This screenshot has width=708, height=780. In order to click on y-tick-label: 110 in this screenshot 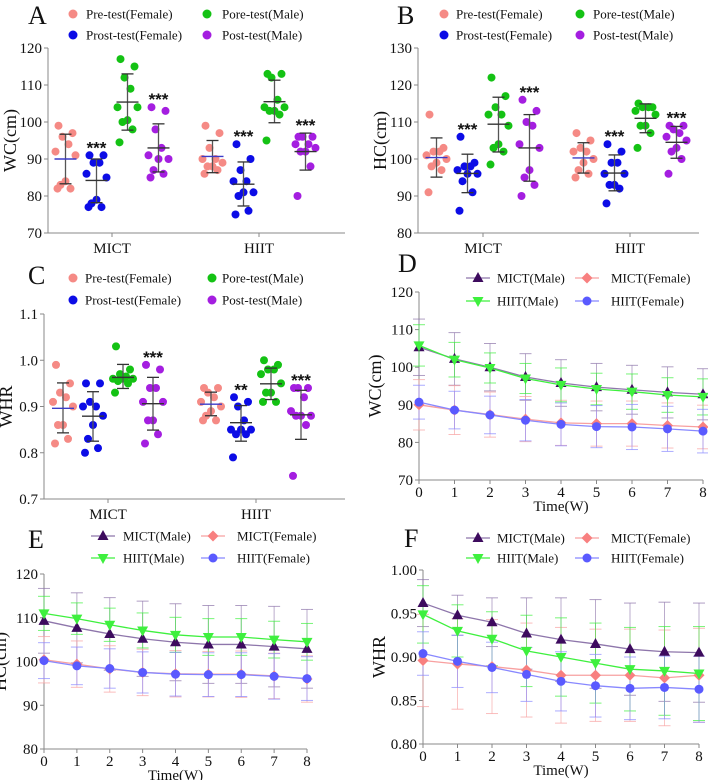, I will do `click(402, 331)`.